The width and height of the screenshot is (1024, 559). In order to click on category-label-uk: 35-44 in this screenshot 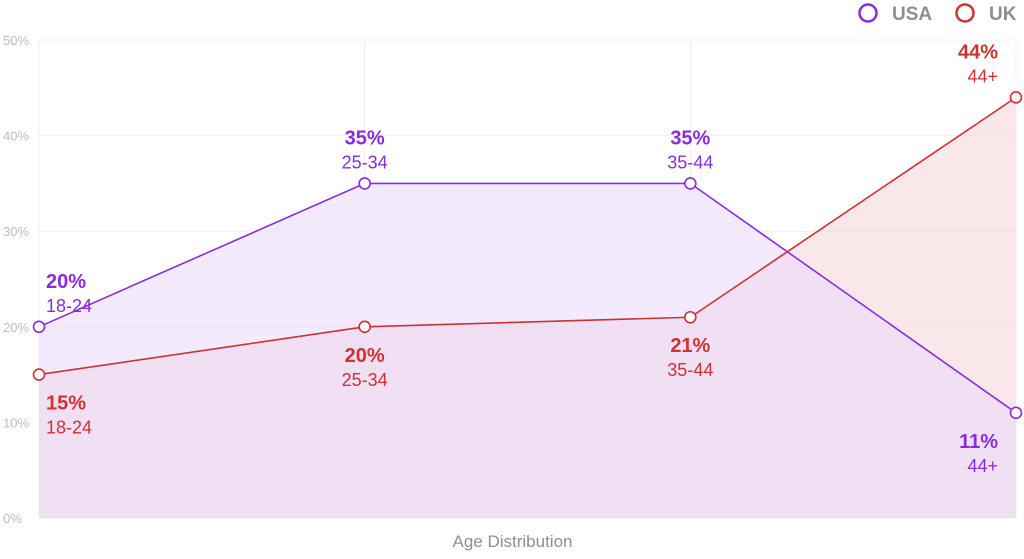, I will do `click(690, 370)`.